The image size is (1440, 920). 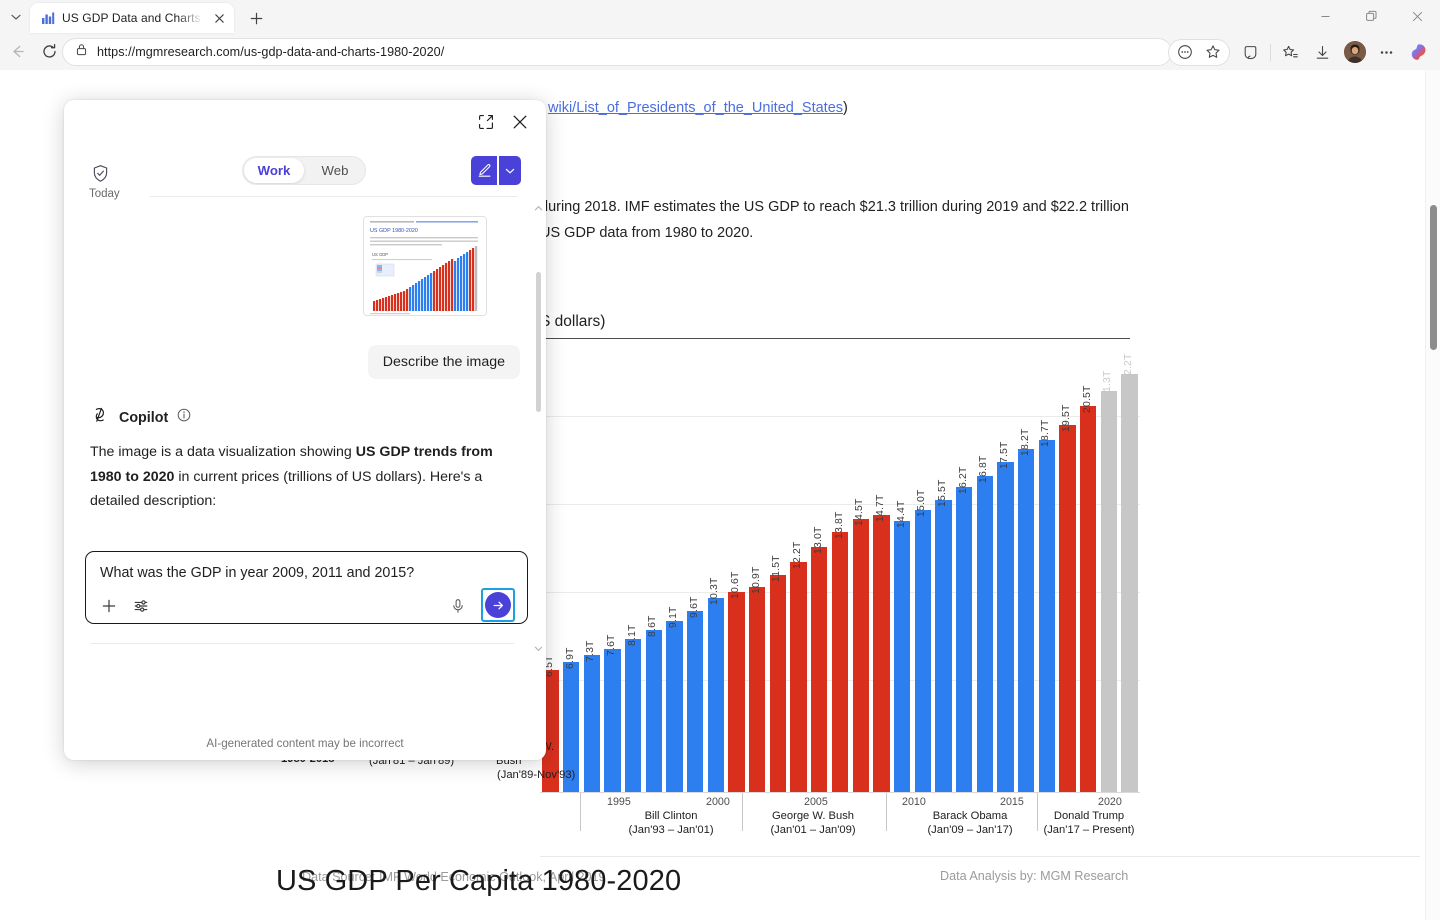 I want to click on favorites-list-icon, so click(x=1290, y=52).